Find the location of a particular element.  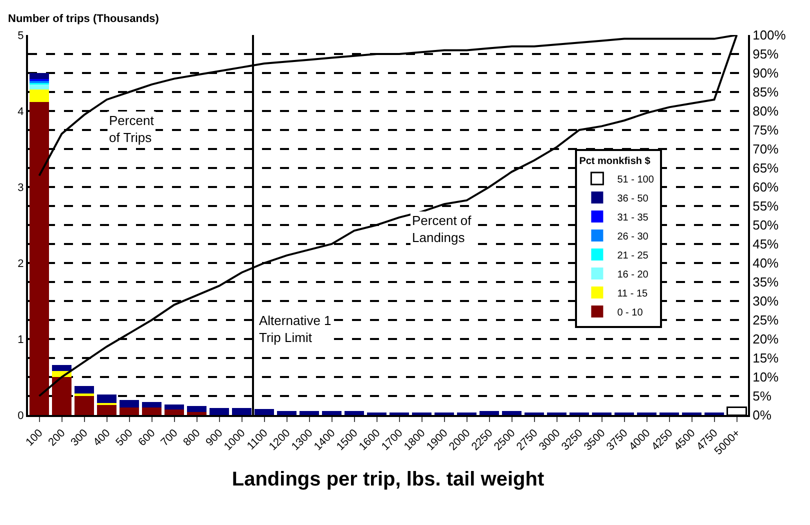

y2-tick-label: 45% is located at coordinates (766, 244).